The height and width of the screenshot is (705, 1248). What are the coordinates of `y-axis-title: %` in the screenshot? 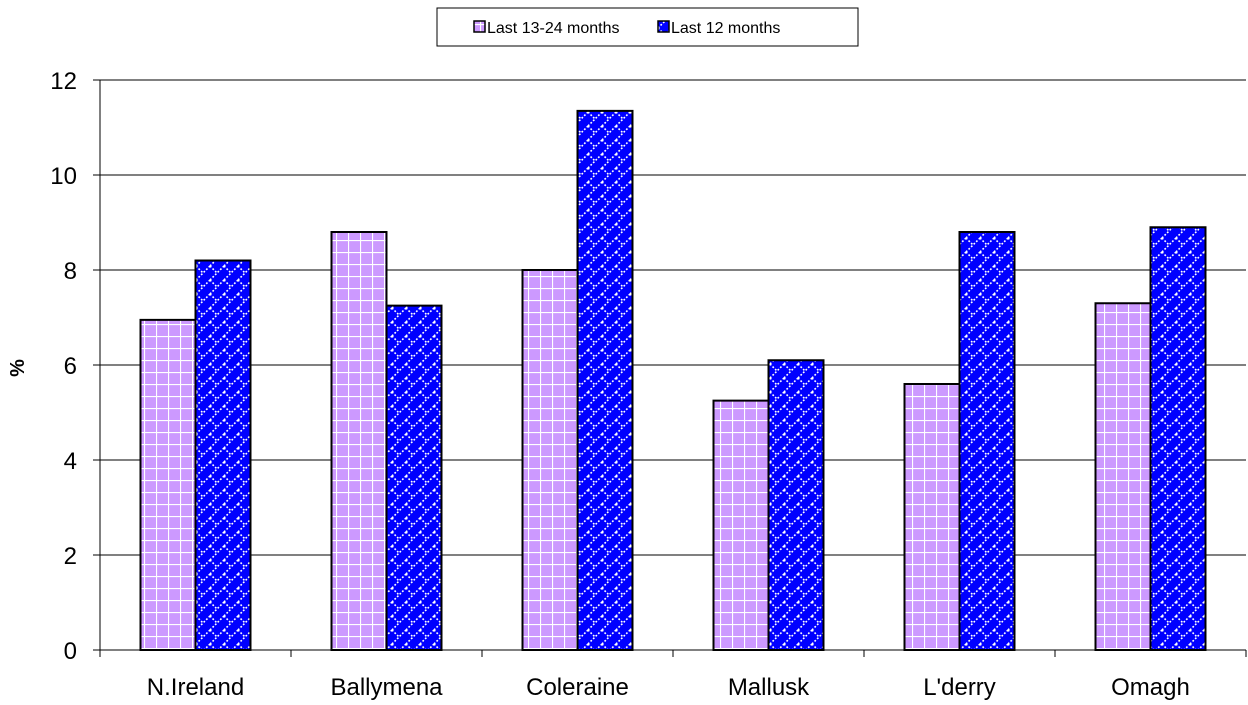 It's located at (18, 368).